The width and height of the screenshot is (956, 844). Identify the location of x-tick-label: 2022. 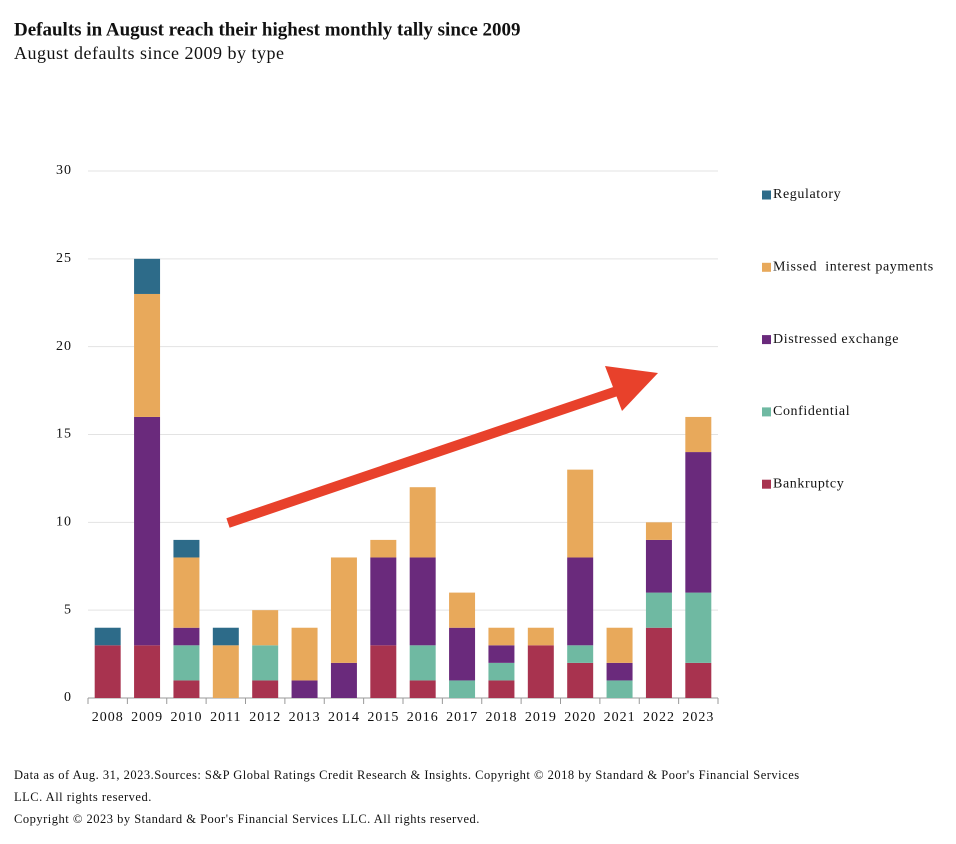
(659, 717).